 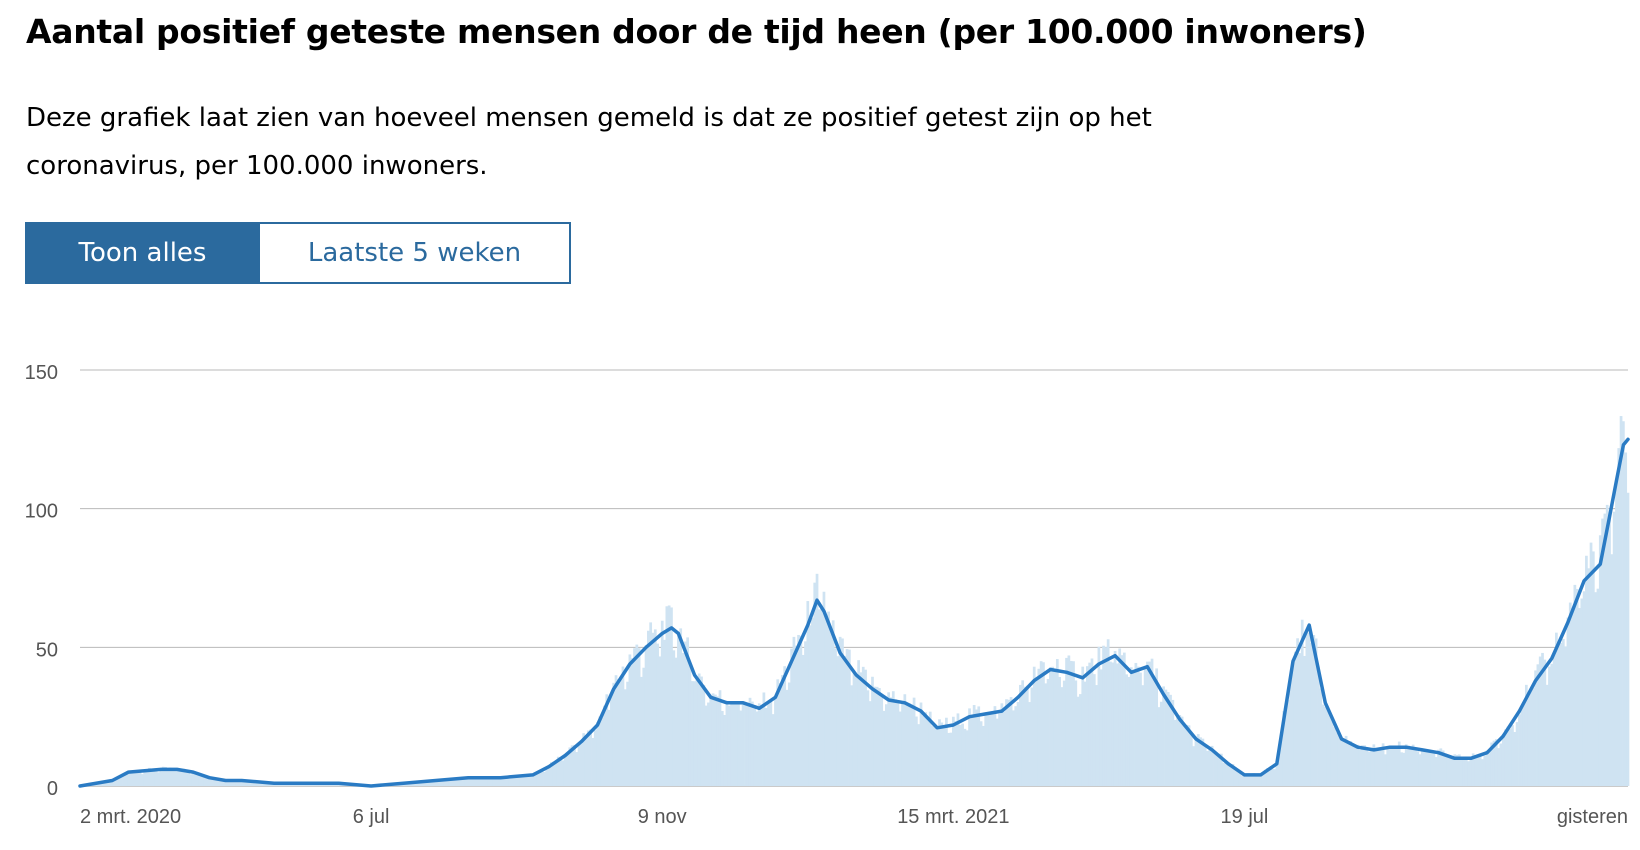 What do you see at coordinates (1245, 817) in the screenshot?
I see `x-tick-label: 19 jul` at bounding box center [1245, 817].